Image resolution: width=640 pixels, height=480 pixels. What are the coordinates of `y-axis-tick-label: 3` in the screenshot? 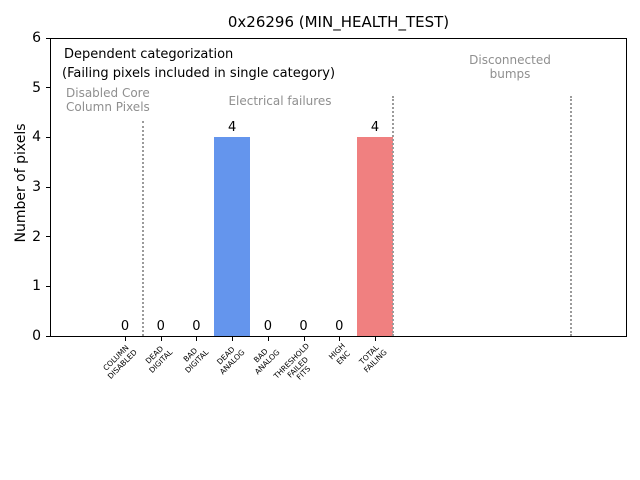 It's located at (36, 187).